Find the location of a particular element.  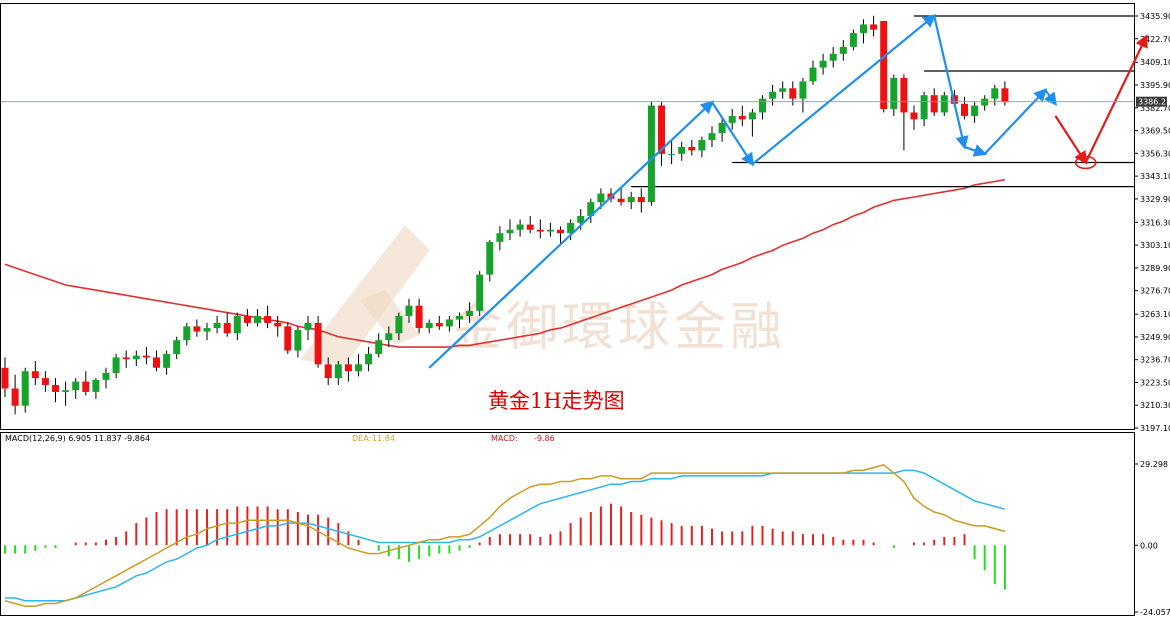

dea-label: DEA: is located at coordinates (361, 438).